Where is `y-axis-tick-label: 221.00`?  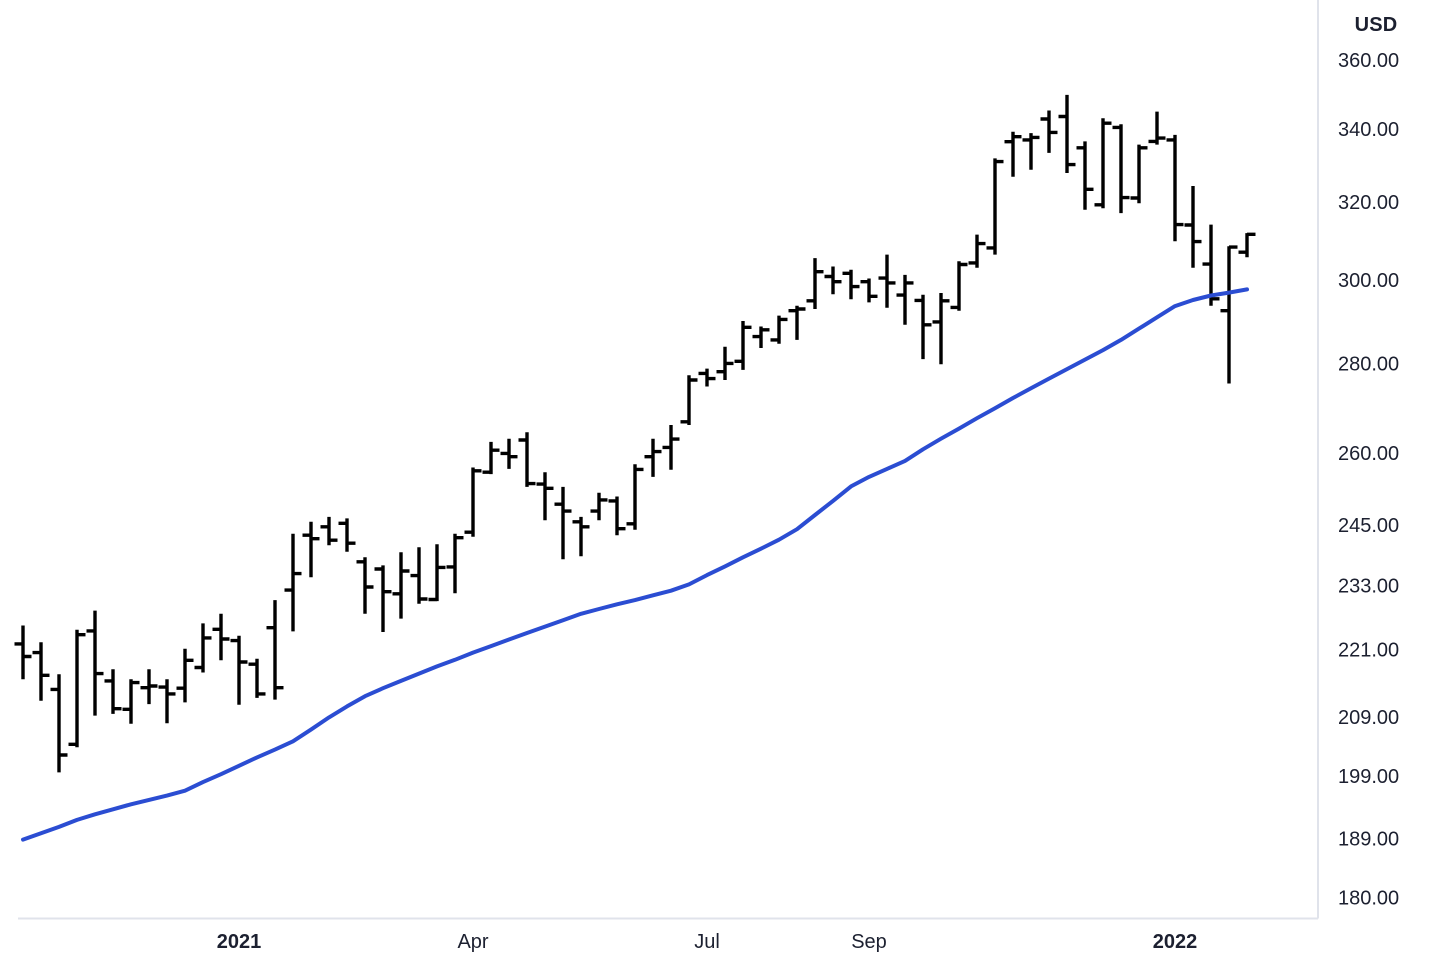 y-axis-tick-label: 221.00 is located at coordinates (1368, 650).